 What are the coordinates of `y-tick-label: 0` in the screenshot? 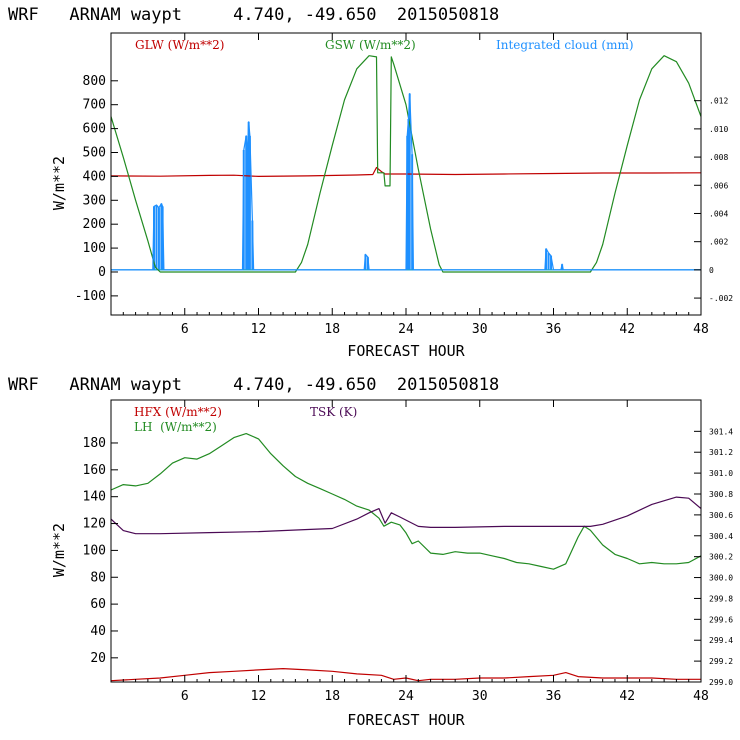 It's located at (102, 272).